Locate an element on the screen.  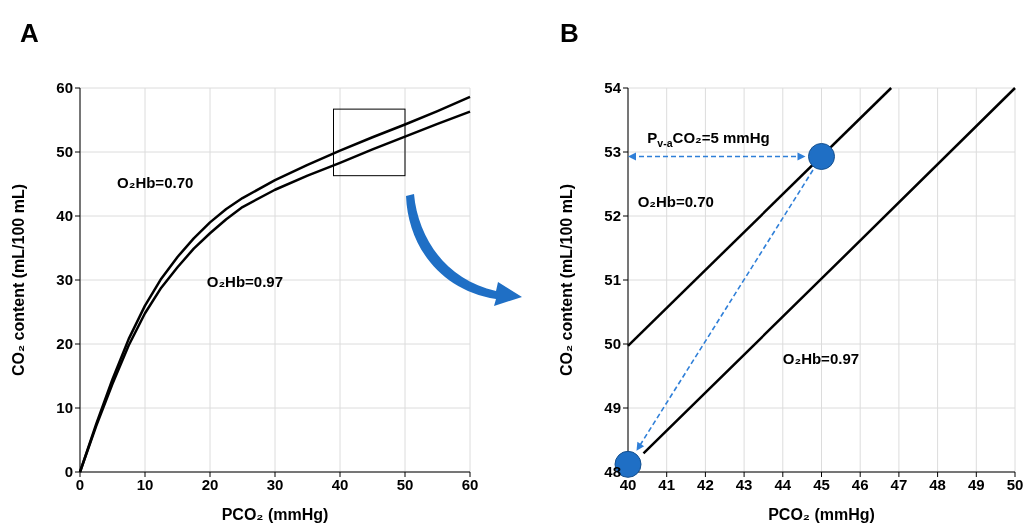
y-tick-label: 0 is located at coordinates (68, 472).